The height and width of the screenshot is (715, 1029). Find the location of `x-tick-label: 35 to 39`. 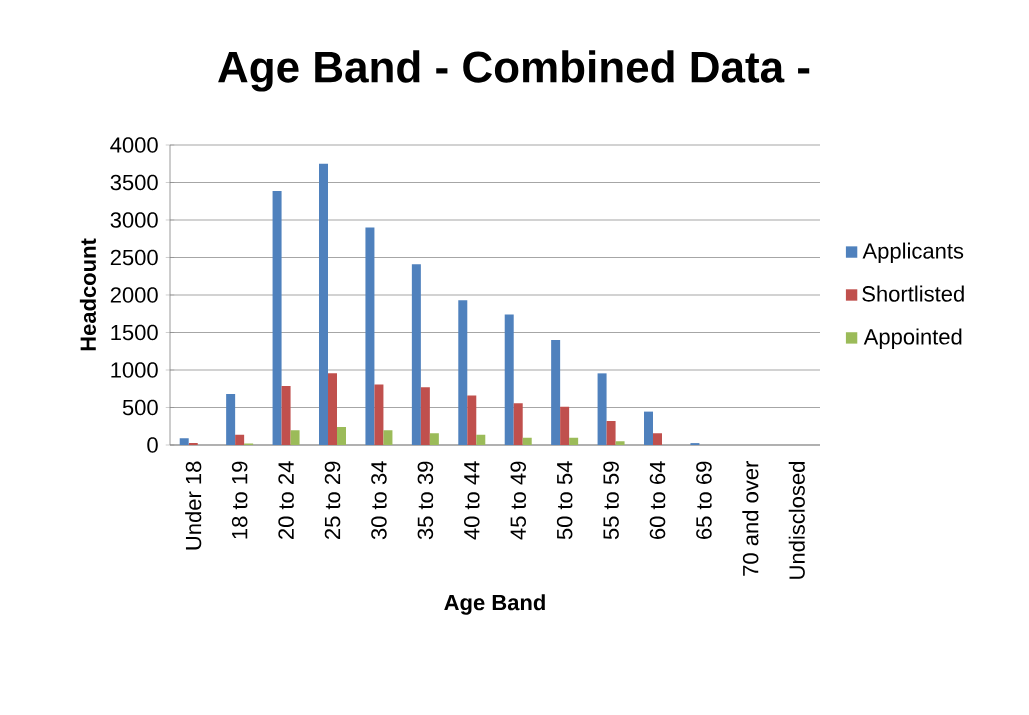

x-tick-label: 35 to 39 is located at coordinates (425, 500).